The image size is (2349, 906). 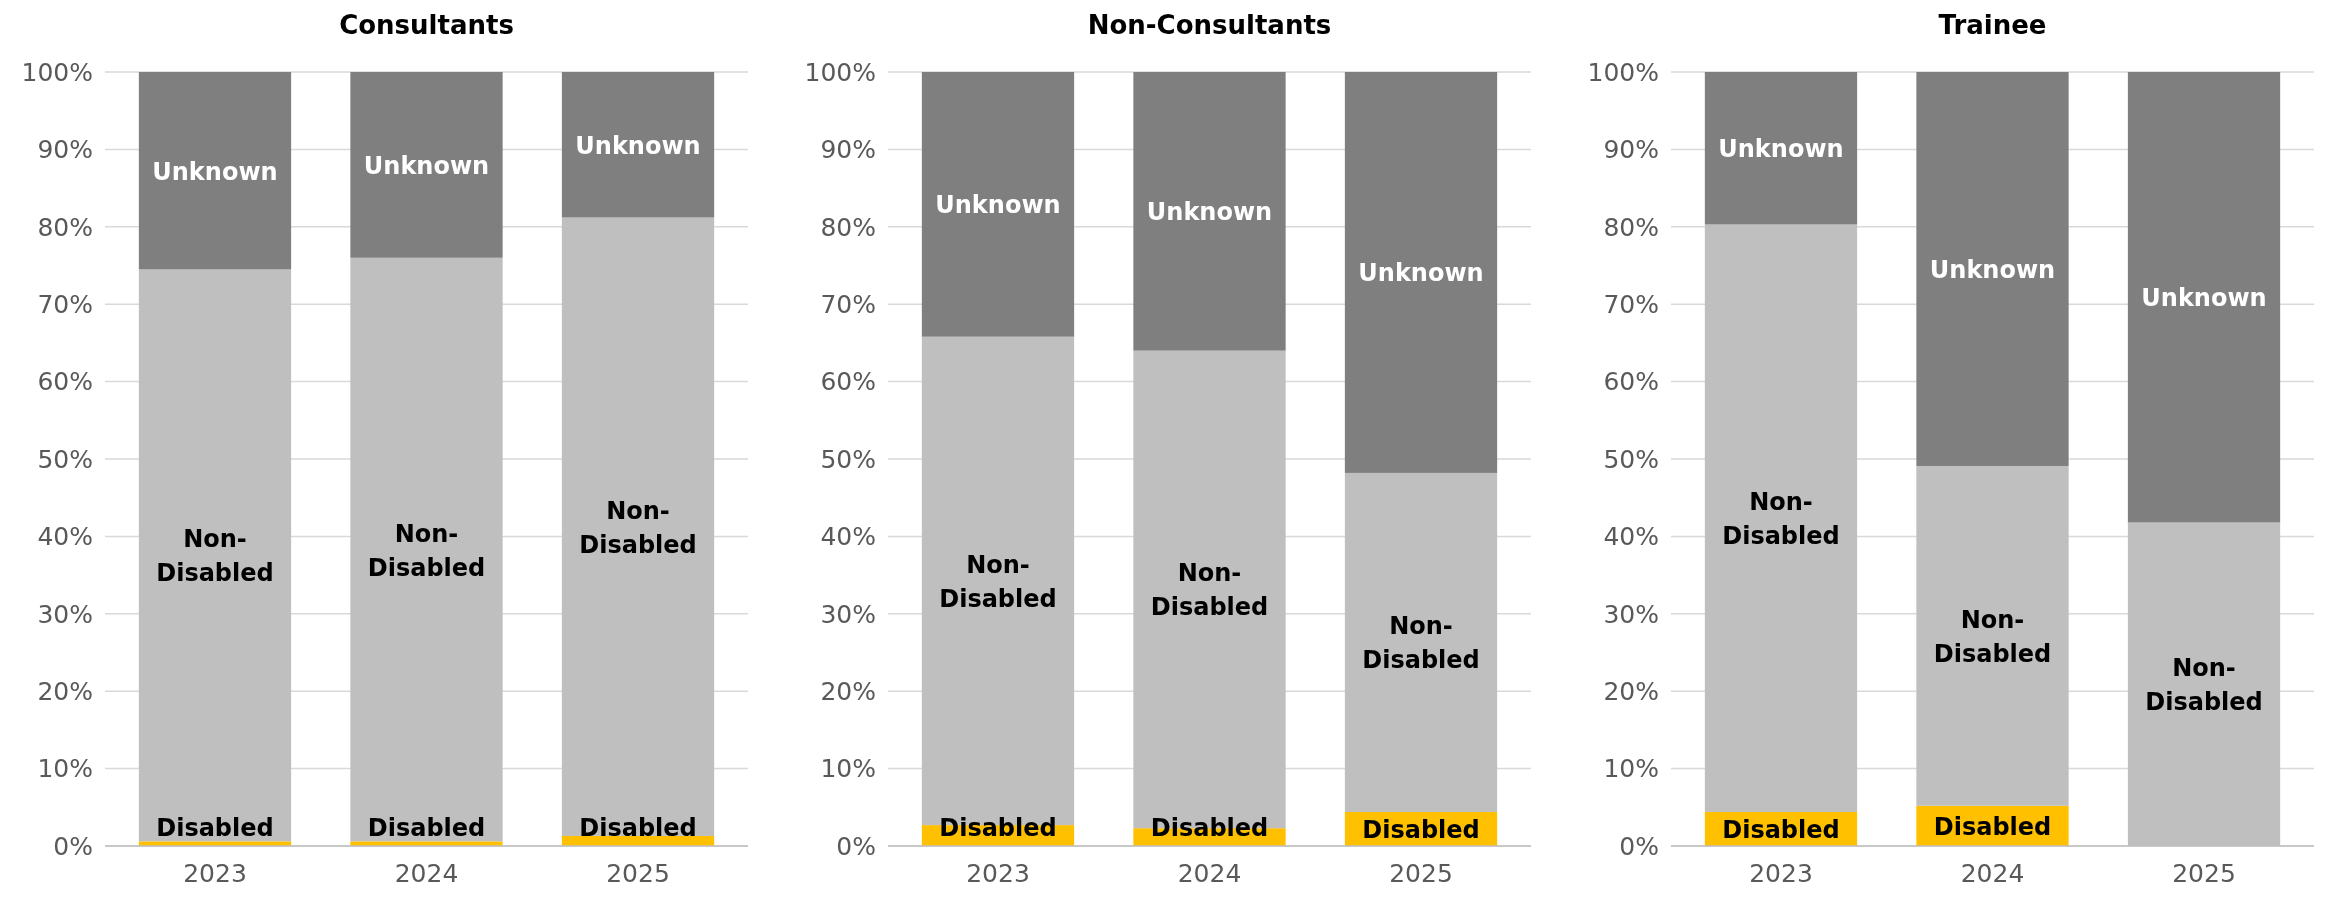 What do you see at coordinates (1209, 25) in the screenshot?
I see `chart-title: Non-Consultants` at bounding box center [1209, 25].